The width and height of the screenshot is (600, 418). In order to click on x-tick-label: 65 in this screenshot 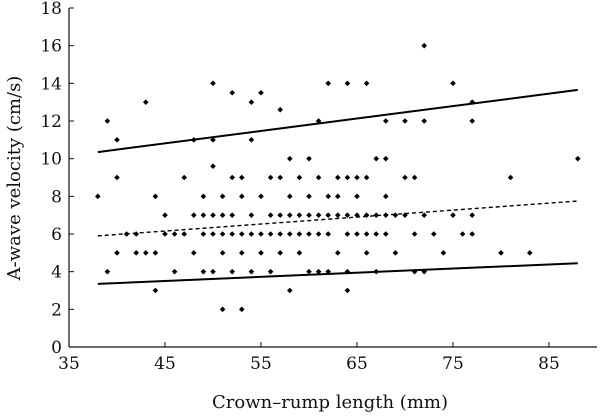, I will do `click(357, 364)`.